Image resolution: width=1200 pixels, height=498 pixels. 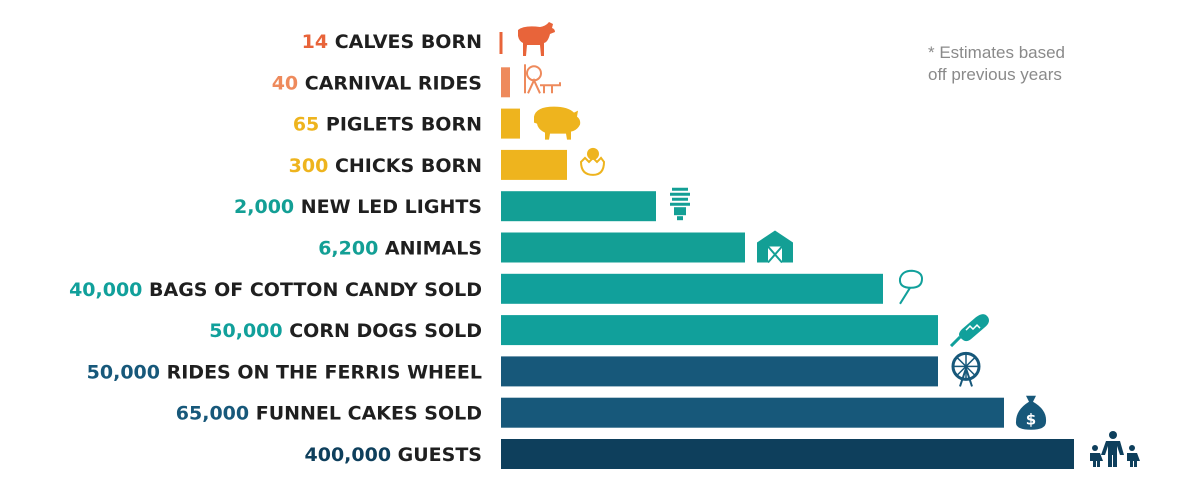 I want to click on row-label: 65 PIGLETS BORN, so click(x=387, y=125).